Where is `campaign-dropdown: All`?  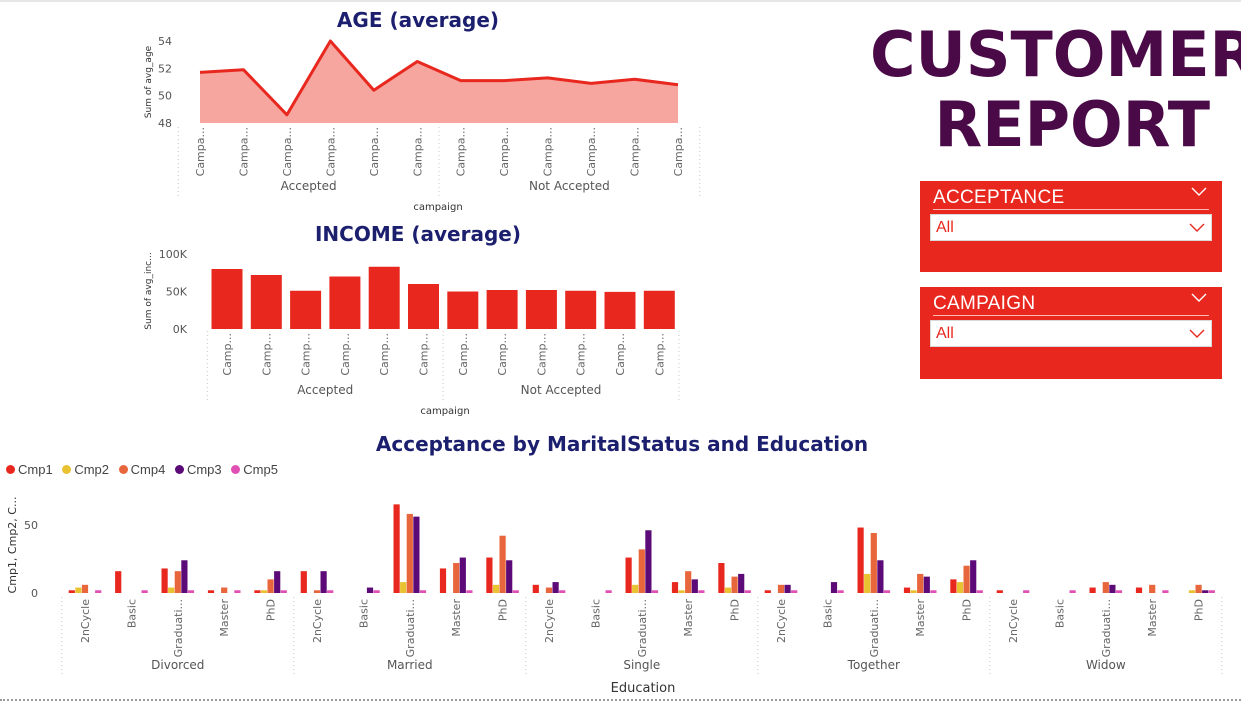
campaign-dropdown: All is located at coordinates (1071, 333).